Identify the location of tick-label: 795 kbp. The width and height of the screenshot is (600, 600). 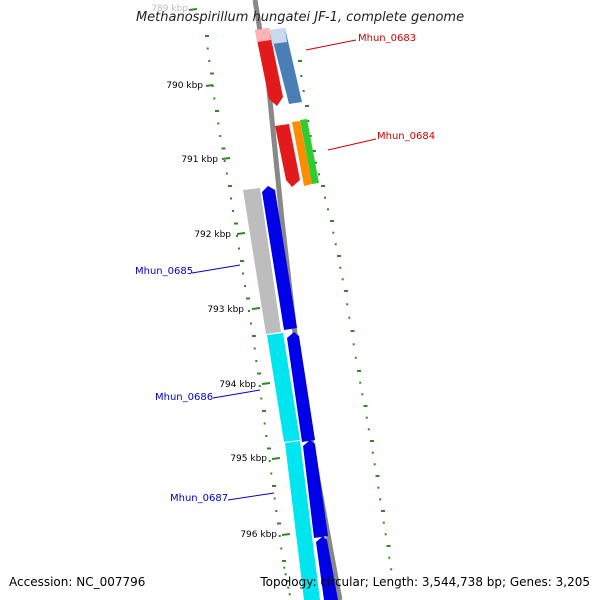
(248, 459).